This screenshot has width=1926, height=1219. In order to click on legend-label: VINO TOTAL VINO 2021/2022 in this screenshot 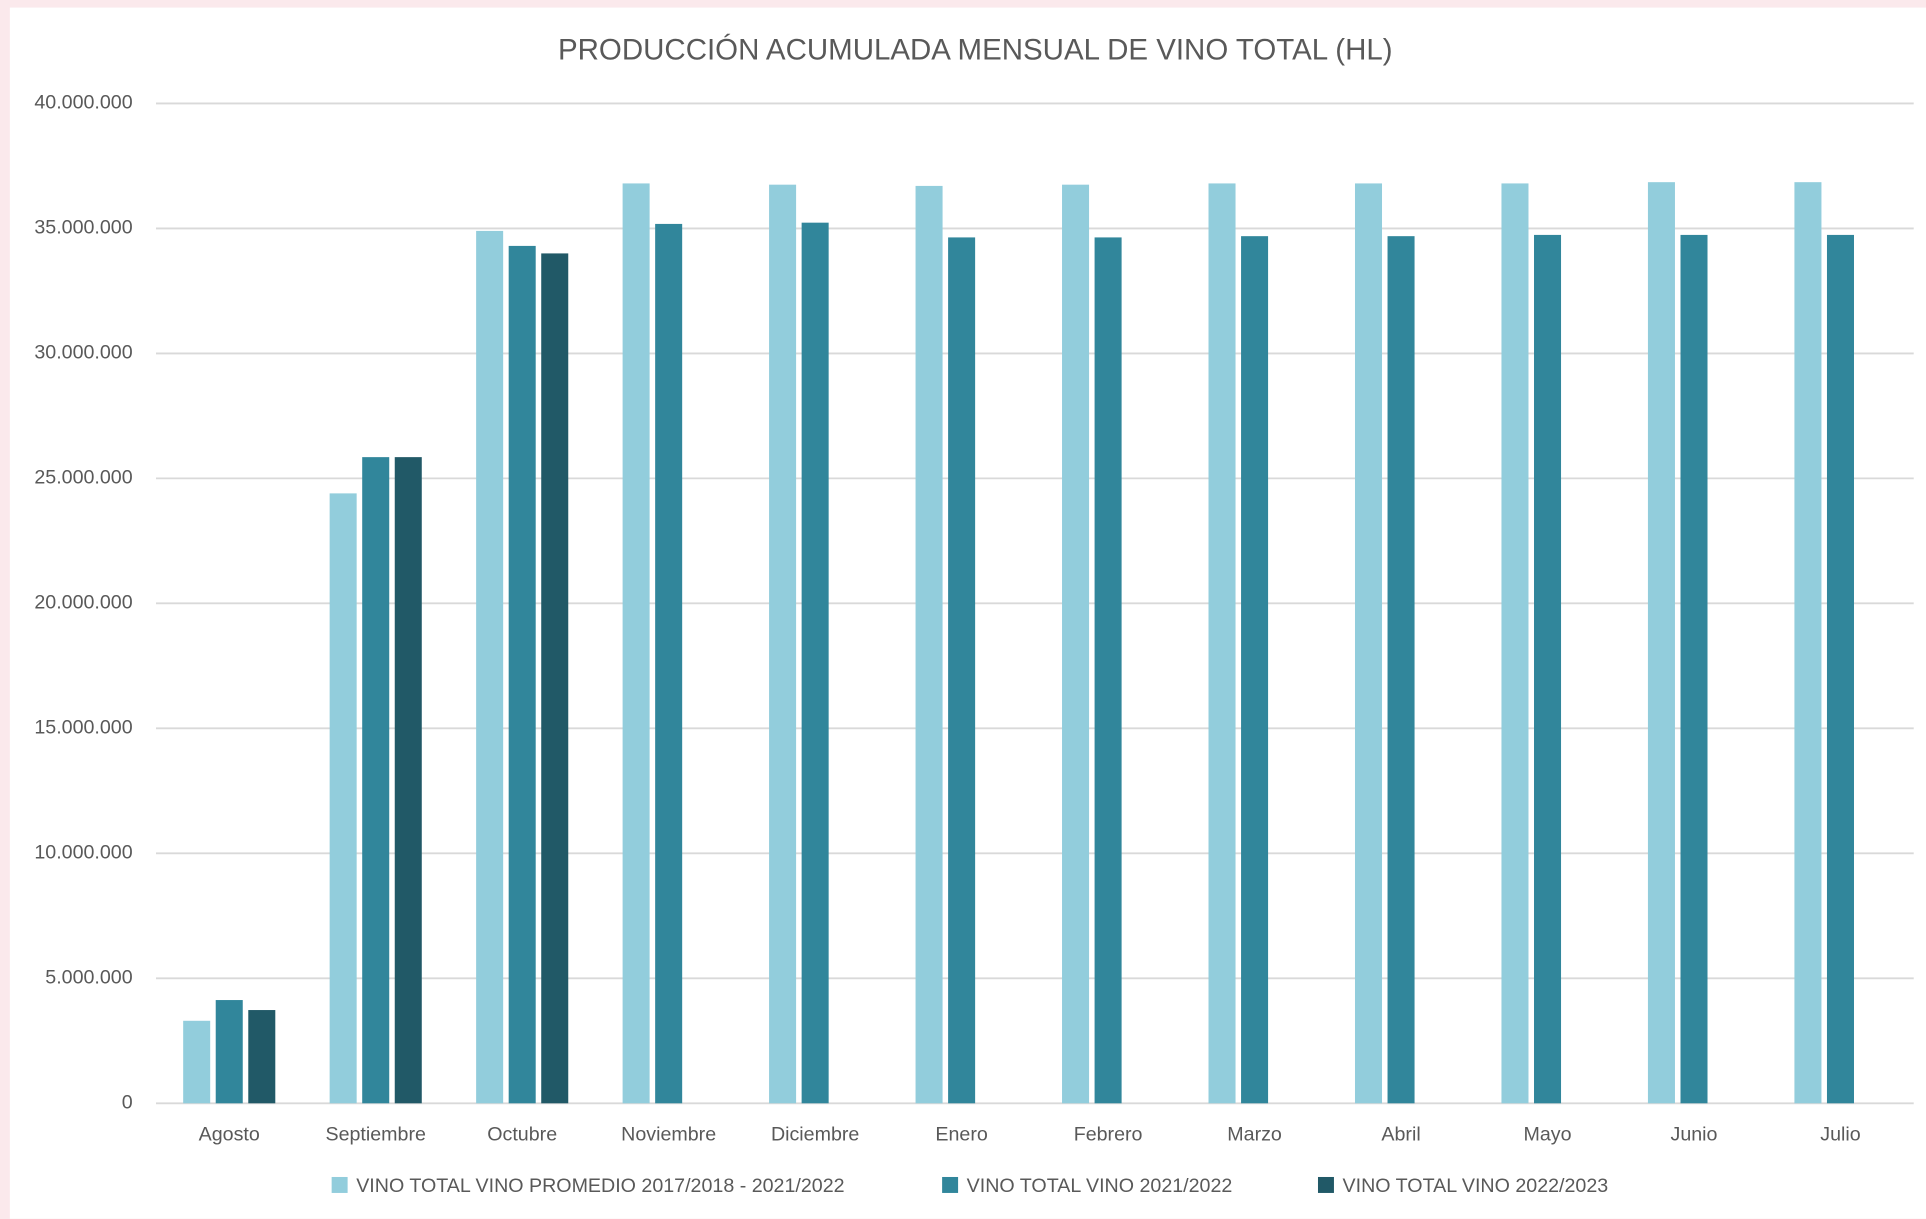, I will do `click(1100, 1186)`.